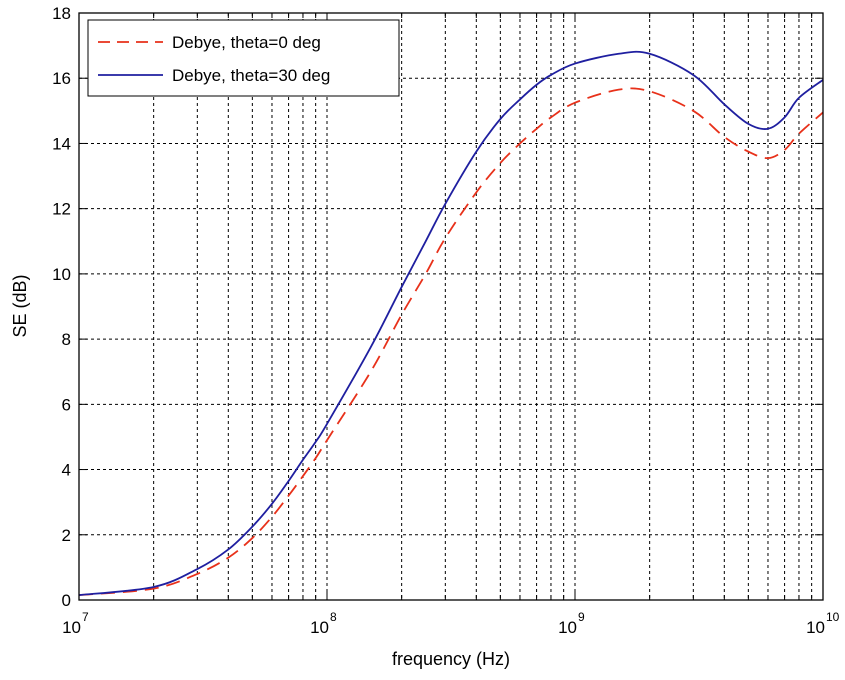 Image resolution: width=845 pixels, height=680 pixels. What do you see at coordinates (61, 307) in the screenshot?
I see `y-tick-labels: 0 2 4 6 8 10 12 14 16 18` at bounding box center [61, 307].